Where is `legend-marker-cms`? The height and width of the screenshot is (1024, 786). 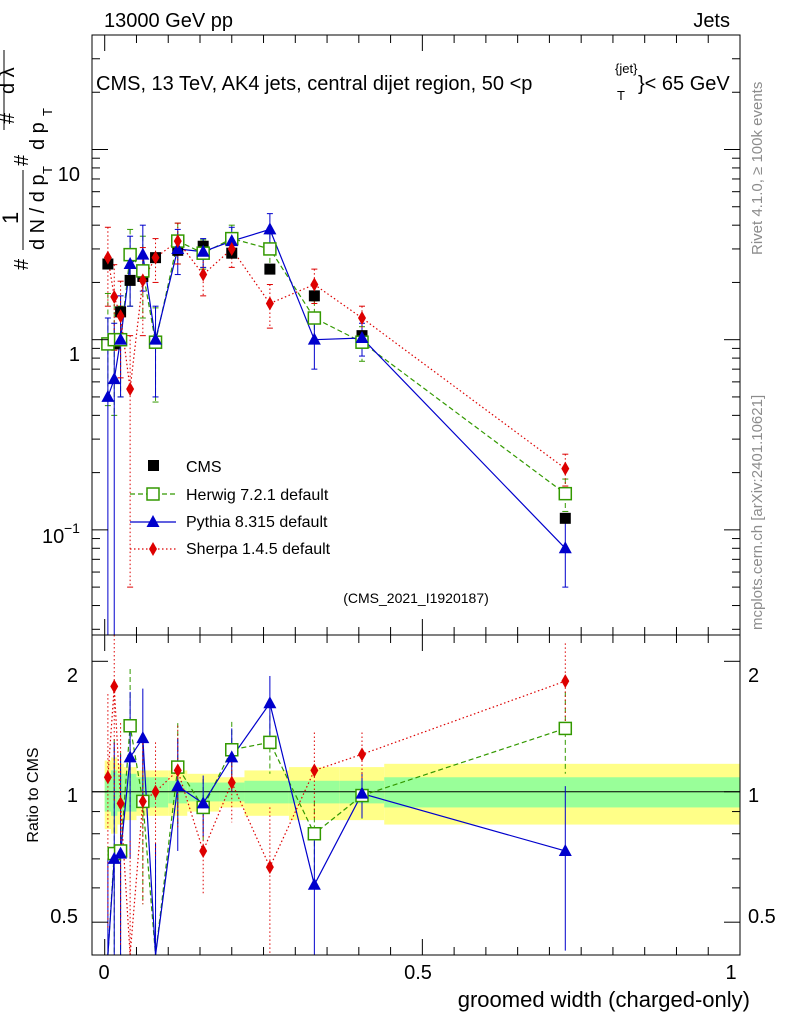
legend-marker-cms is located at coordinates (153, 465).